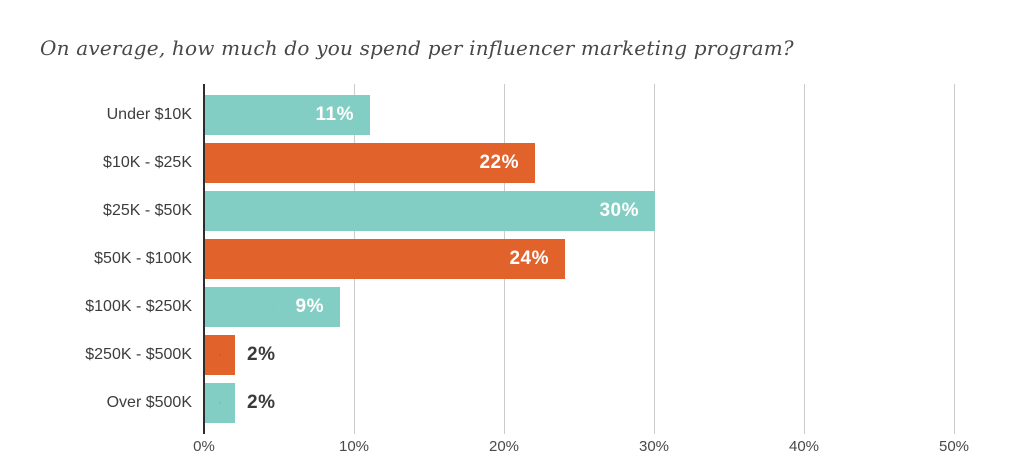  What do you see at coordinates (512, 403) in the screenshot?
I see `bar-row: Over $500K 2%` at bounding box center [512, 403].